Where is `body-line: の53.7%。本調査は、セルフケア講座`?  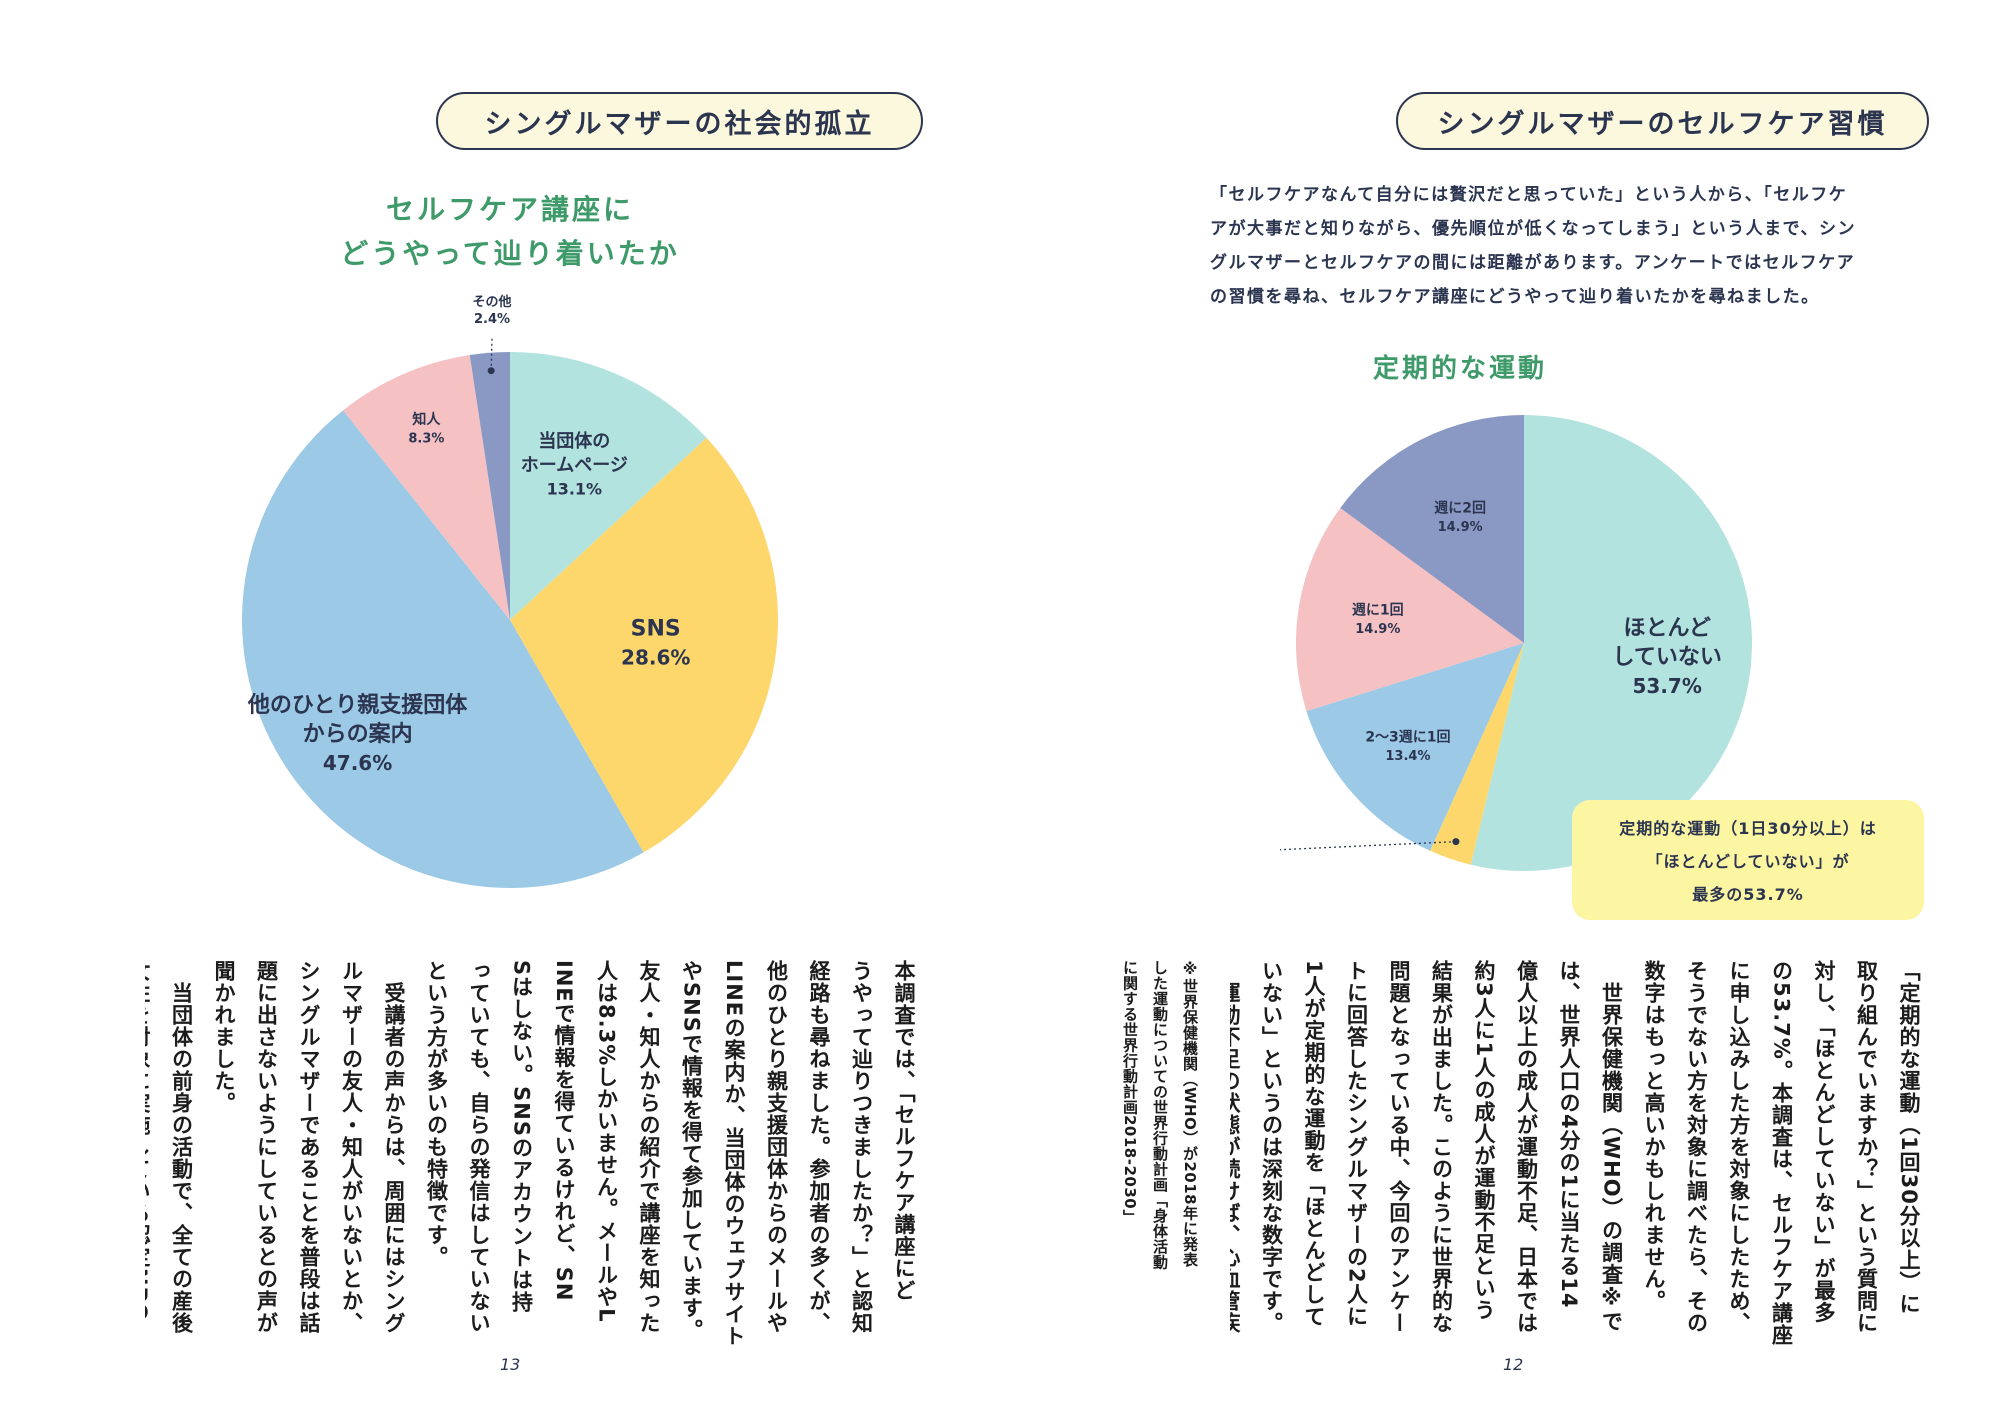
body-line: の53.7%。本調査は、セルフケア講座 is located at coordinates (1781, 1153).